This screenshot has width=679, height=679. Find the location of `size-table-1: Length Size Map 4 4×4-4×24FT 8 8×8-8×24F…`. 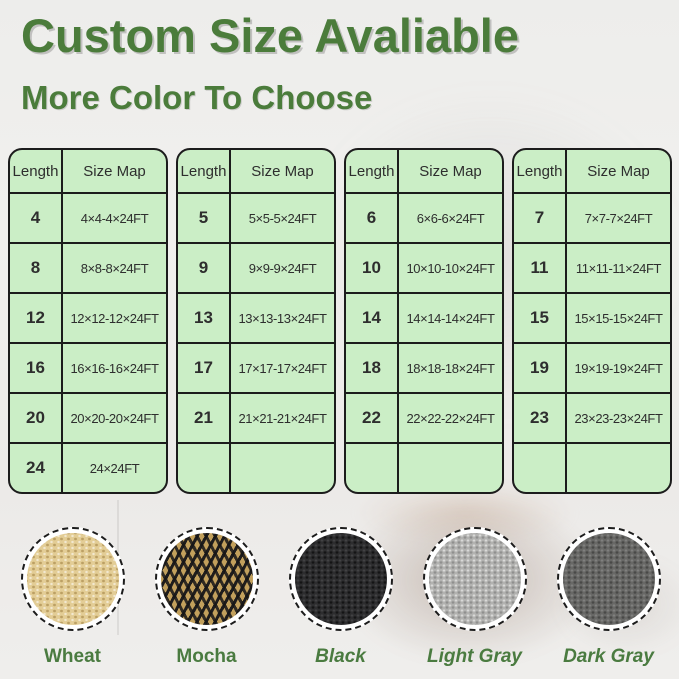

size-table-1: Length Size Map 4 4×4-4×24FT 8 8×8-8×24F… is located at coordinates (88, 321).